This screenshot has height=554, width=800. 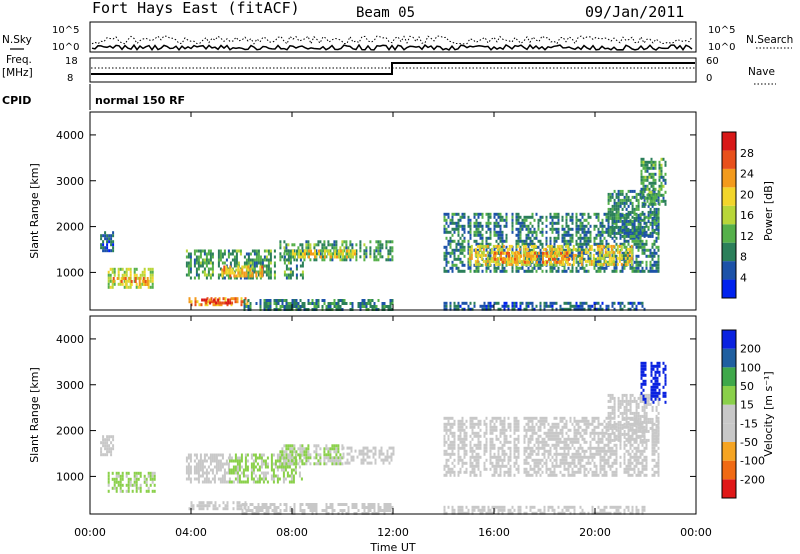 What do you see at coordinates (196, 8) in the screenshot?
I see `station-title: Fort Hays East (fitACF)` at bounding box center [196, 8].